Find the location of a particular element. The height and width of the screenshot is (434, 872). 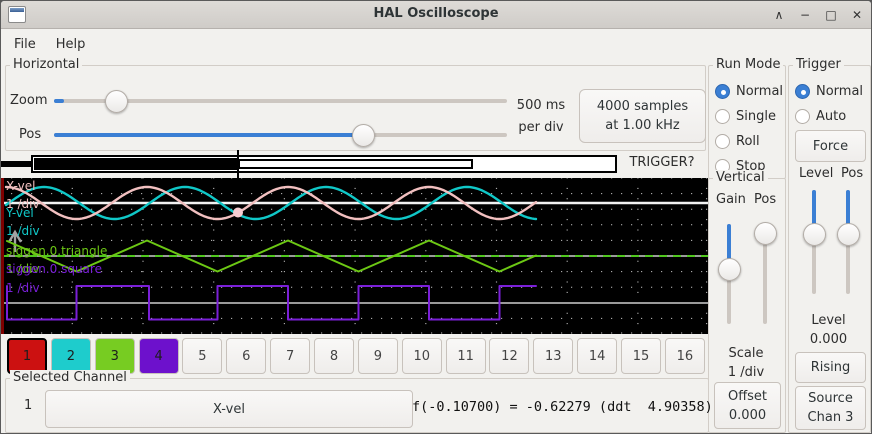

channel-button-13: 13 is located at coordinates (553, 356).